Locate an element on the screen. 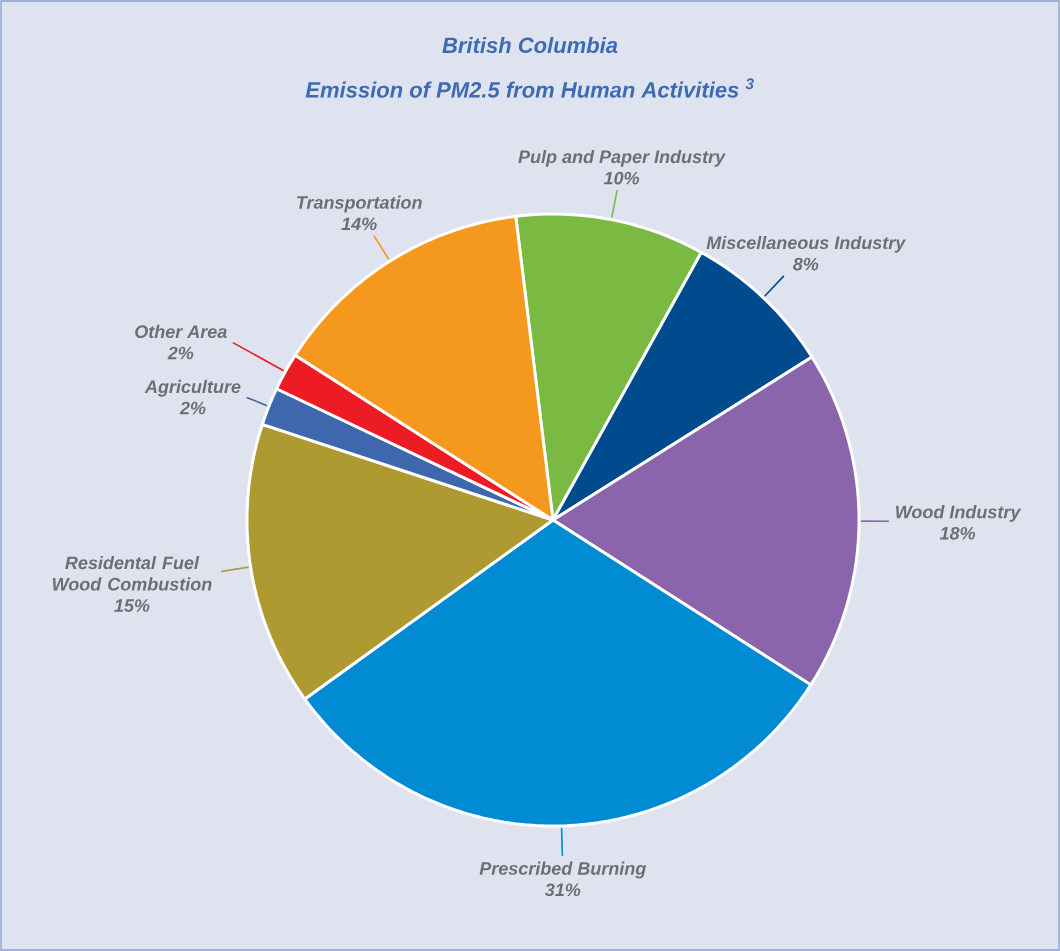 Image resolution: width=1060 pixels, height=951 pixels. data-label: 8% is located at coordinates (806, 264).